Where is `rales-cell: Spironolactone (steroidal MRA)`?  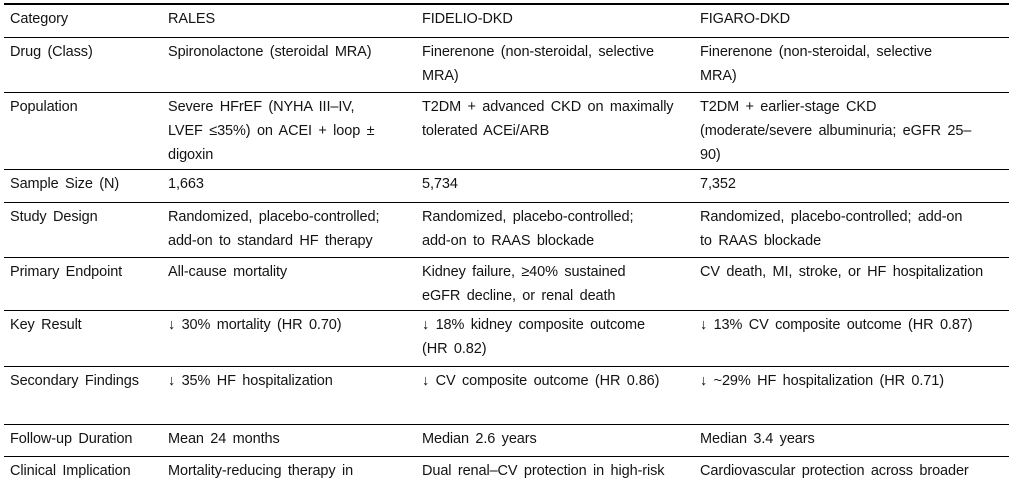
rales-cell: Spironolactone (steroidal MRA) is located at coordinates (289, 65).